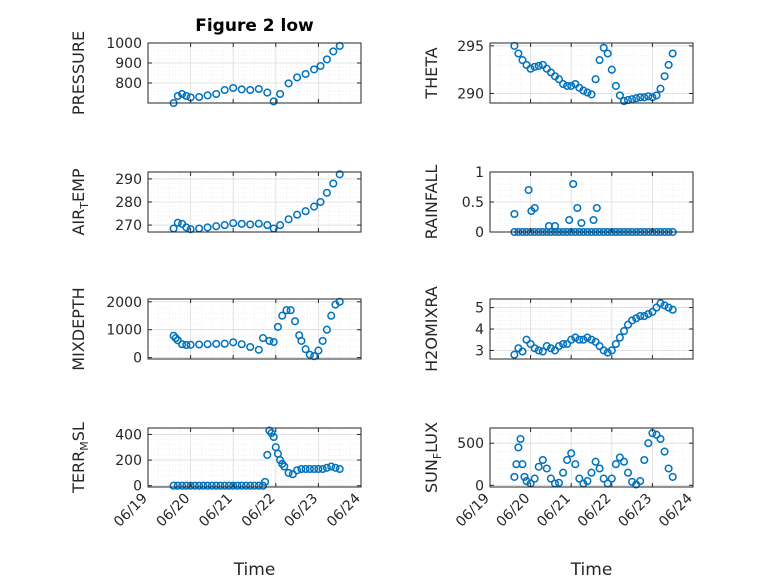 The height and width of the screenshot is (583, 778). What do you see at coordinates (78, 328) in the screenshot?
I see `y-axis-label: MIXDEPTH` at bounding box center [78, 328].